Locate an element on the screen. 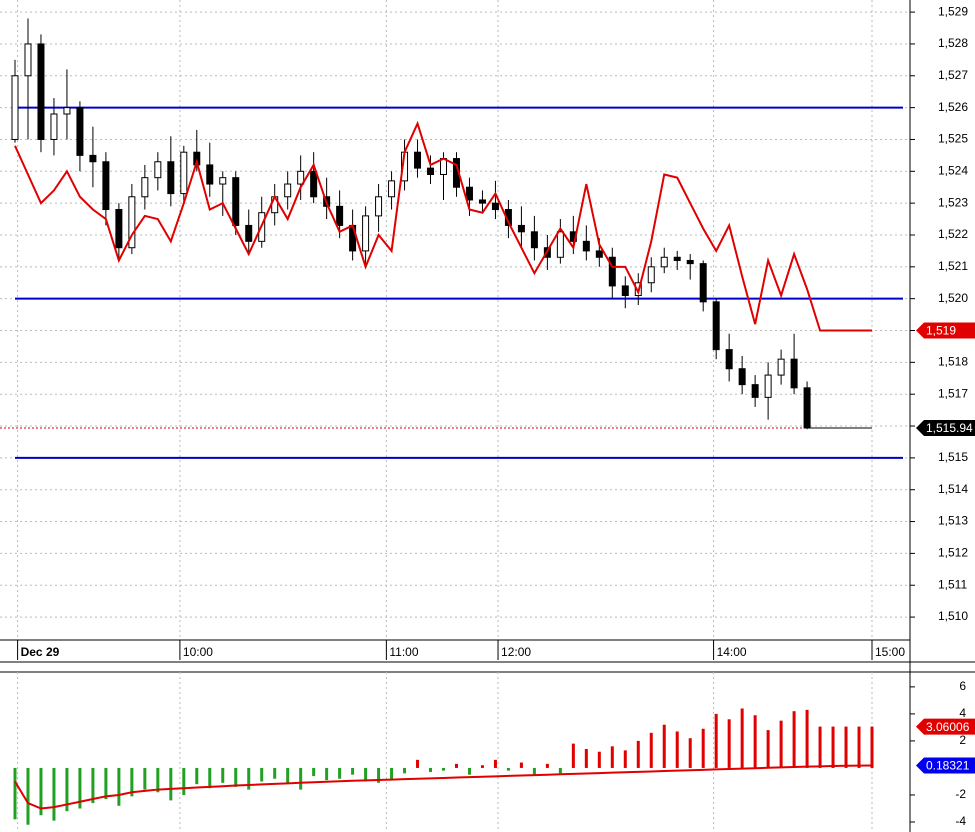 The width and height of the screenshot is (975, 832). y-tick-label: -4 is located at coordinates (960, 821).